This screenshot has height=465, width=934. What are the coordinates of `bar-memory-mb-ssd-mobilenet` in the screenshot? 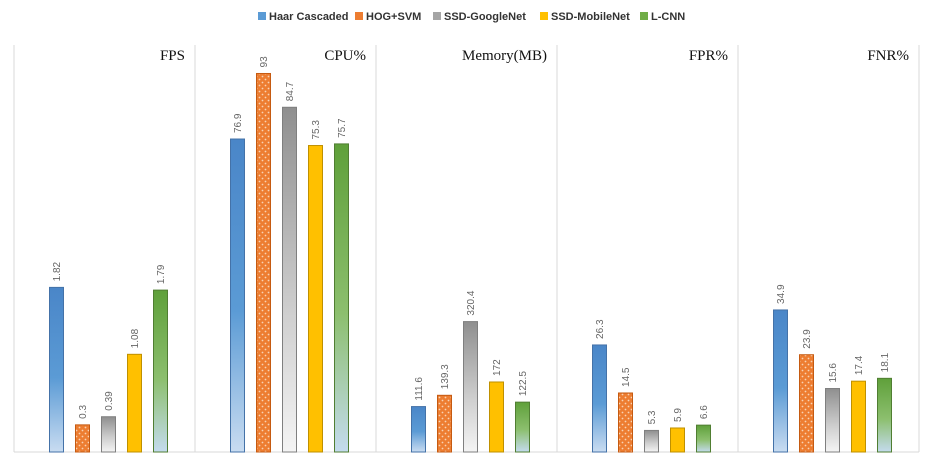 It's located at (496, 417).